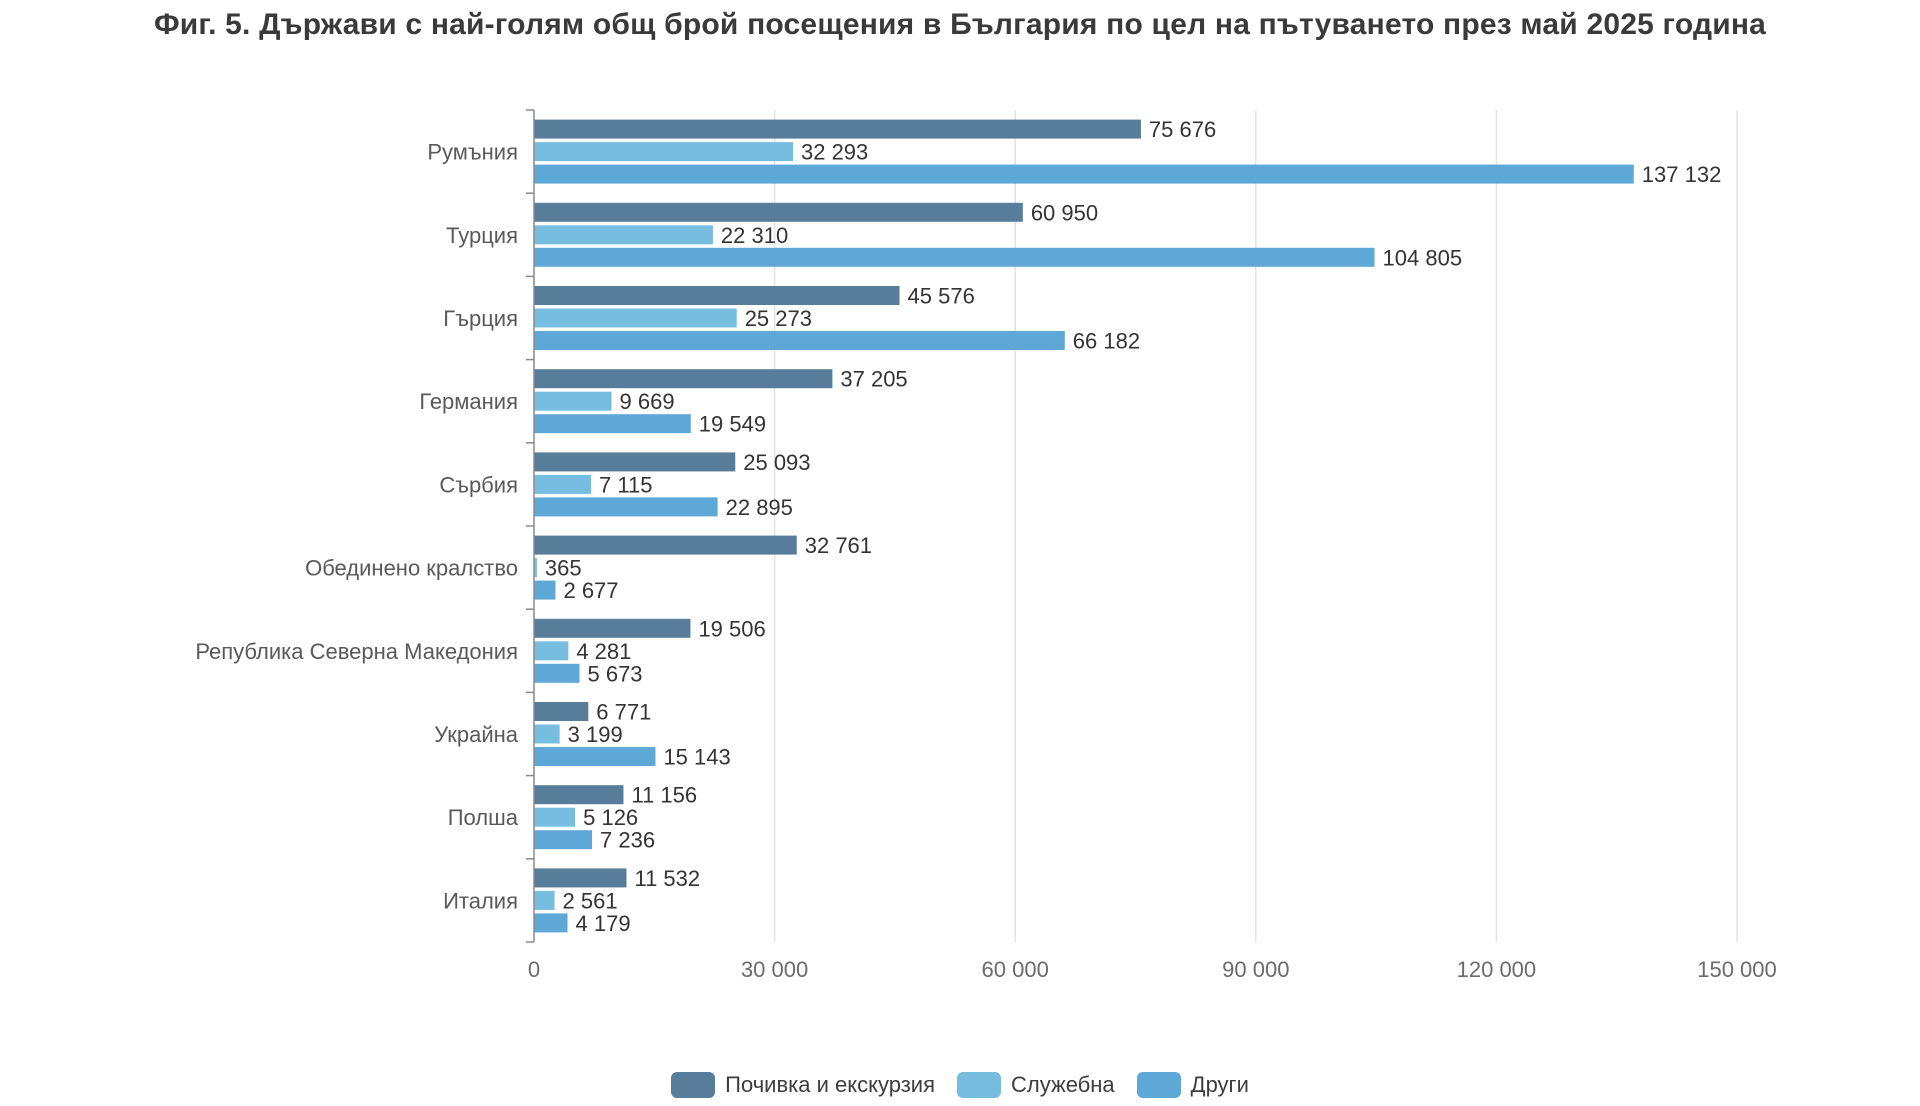 The height and width of the screenshot is (1106, 1920). Describe the element at coordinates (534, 969) in the screenshot. I see `x-tick-label: 0` at that location.